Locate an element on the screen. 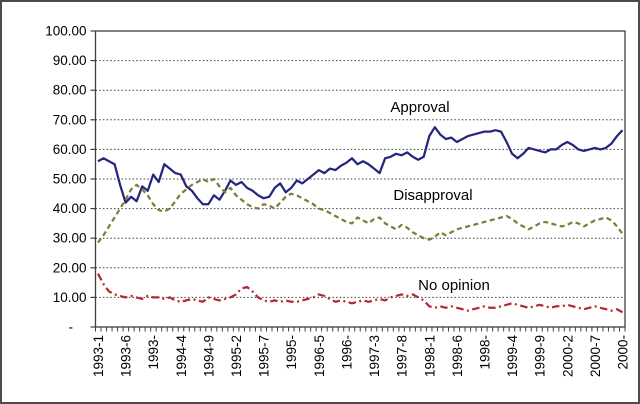  x-tick-label: 1995-2 is located at coordinates (236, 356).